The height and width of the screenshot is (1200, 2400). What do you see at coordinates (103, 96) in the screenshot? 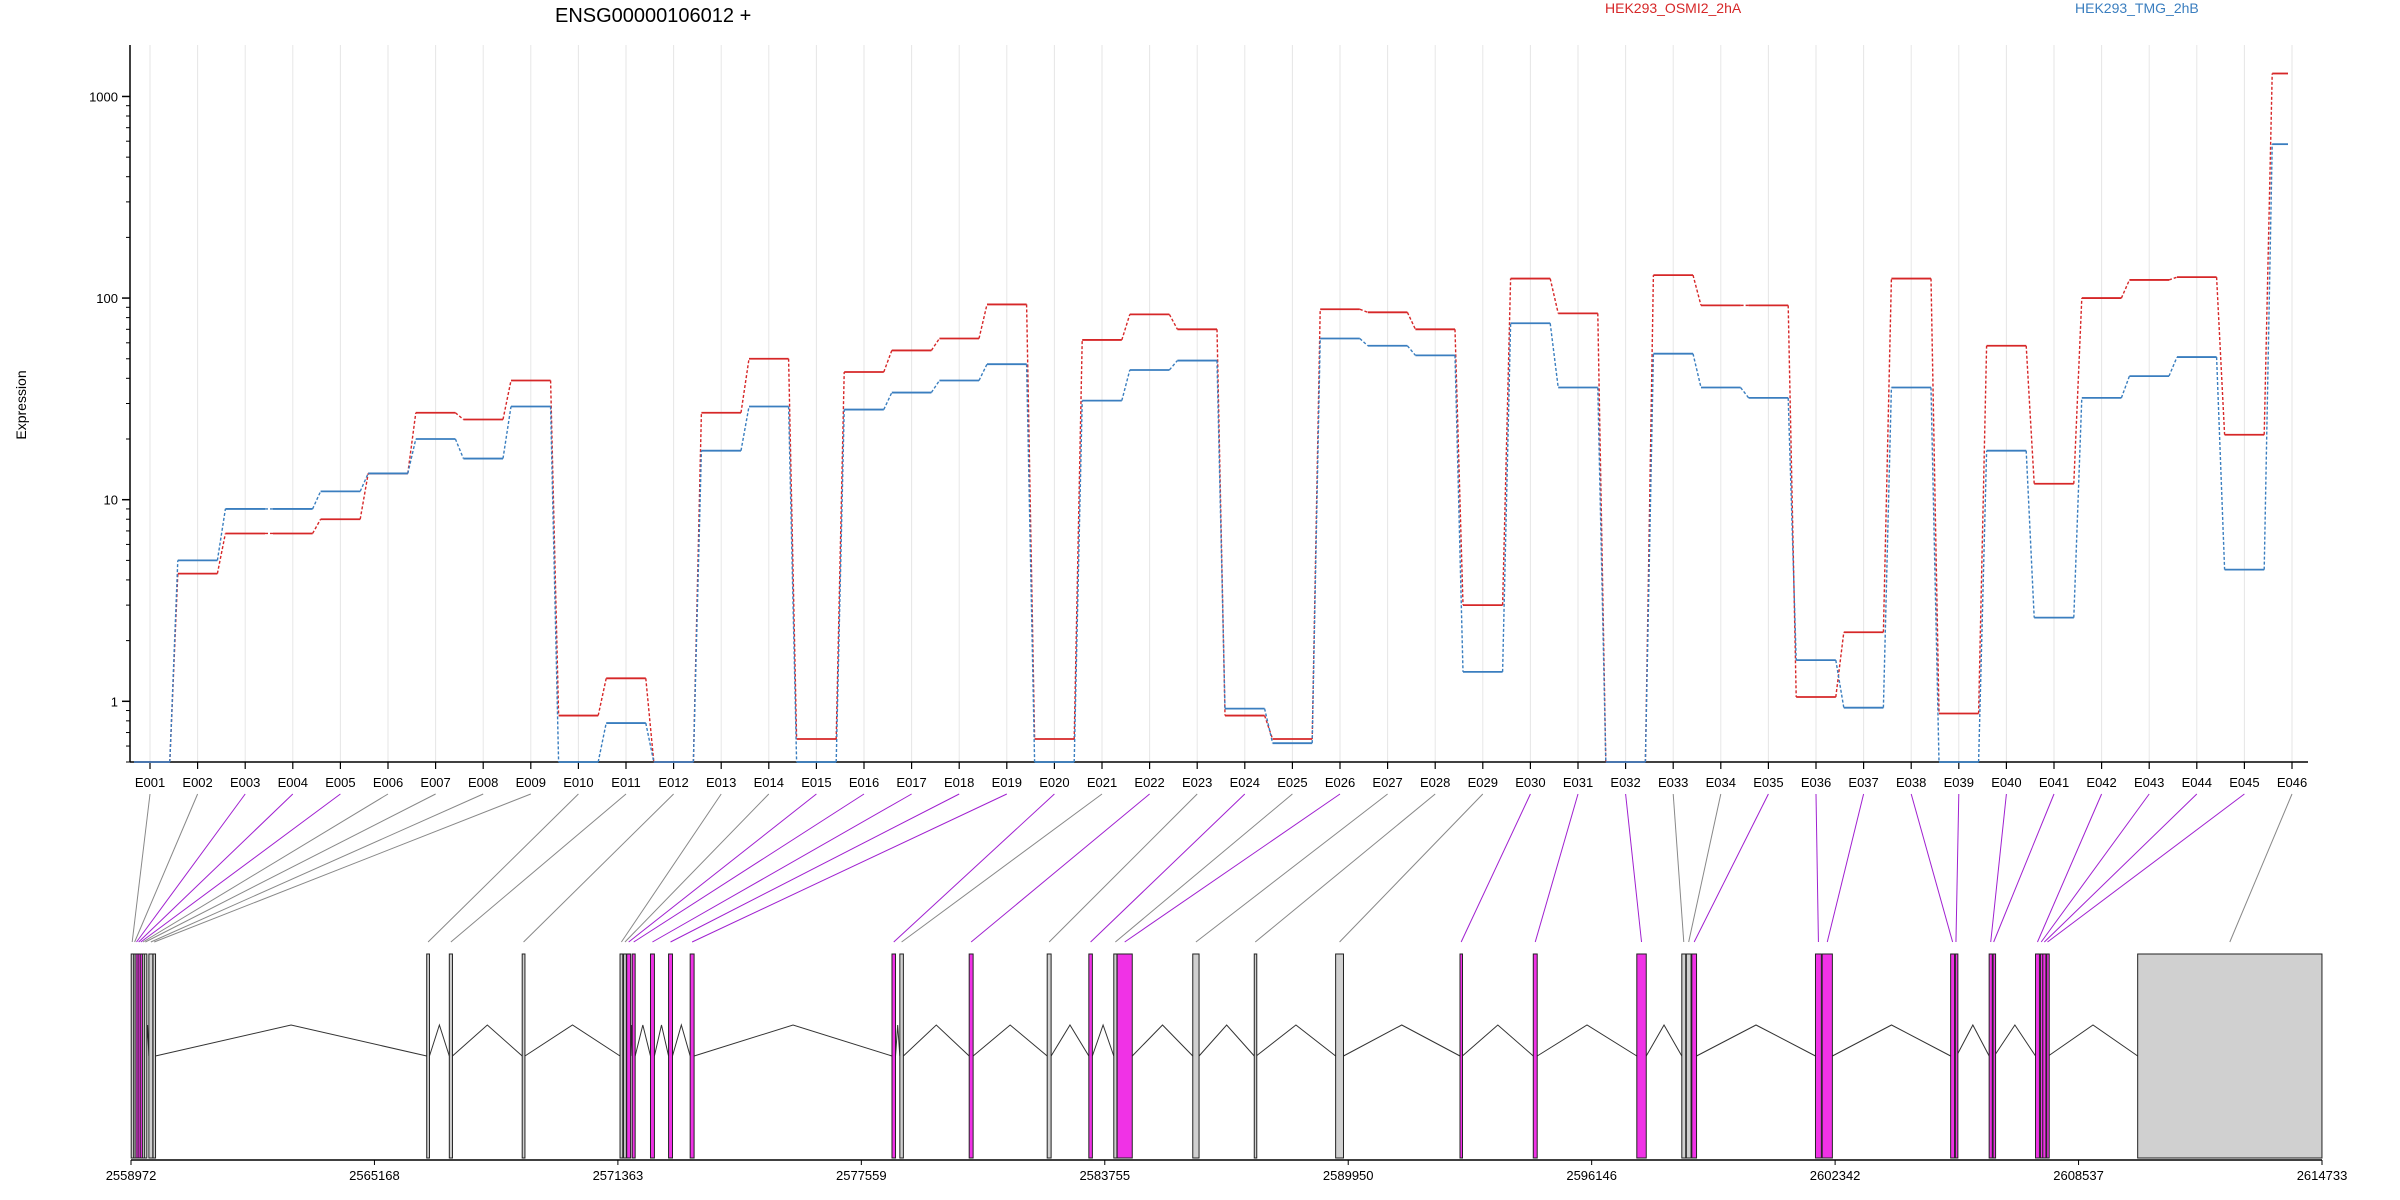
I see `y-tick-label: 1000` at bounding box center [103, 96].